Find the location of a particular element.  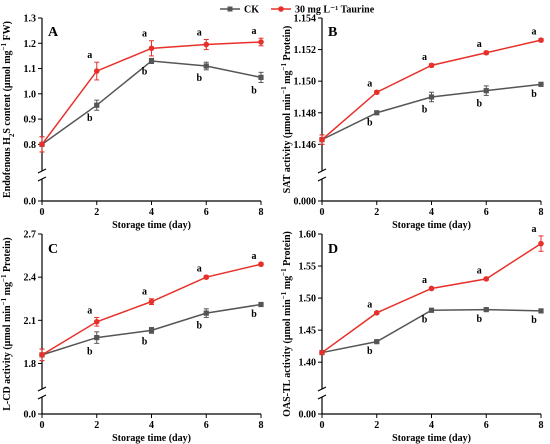

legend: CK 30 mg L⁻¹ Taurine is located at coordinates (297, 10).